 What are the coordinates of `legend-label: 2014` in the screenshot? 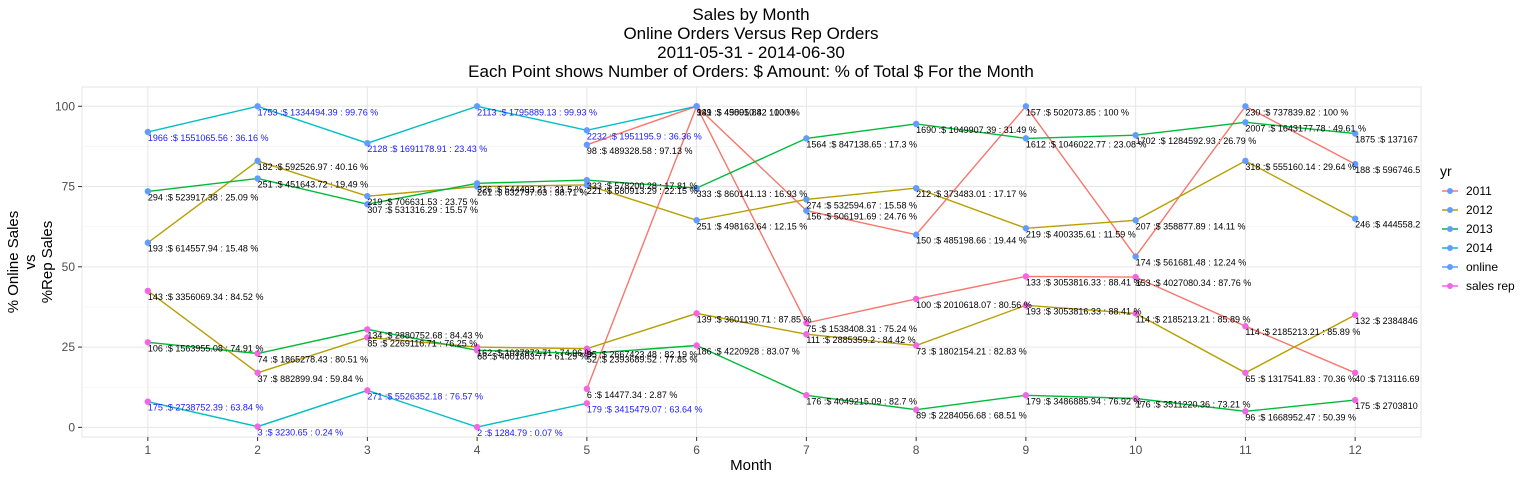 It's located at (1479, 248).